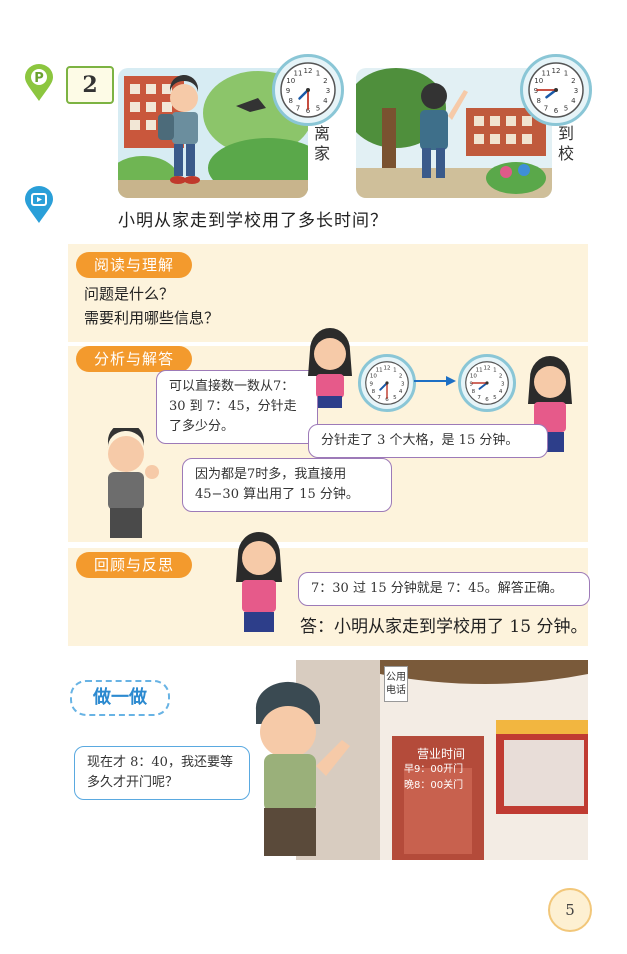  I want to click on business-hours-board: 营业时间 早9：00开门 晚8：00关门, so click(441, 770).